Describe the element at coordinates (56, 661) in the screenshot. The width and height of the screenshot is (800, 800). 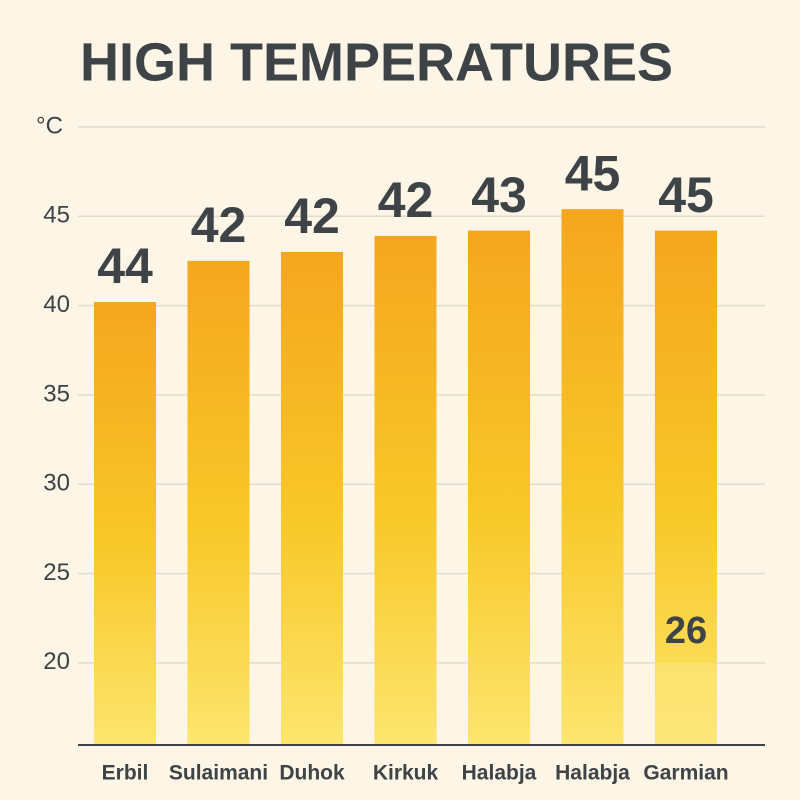
I see `y-tick-label: 20` at that location.